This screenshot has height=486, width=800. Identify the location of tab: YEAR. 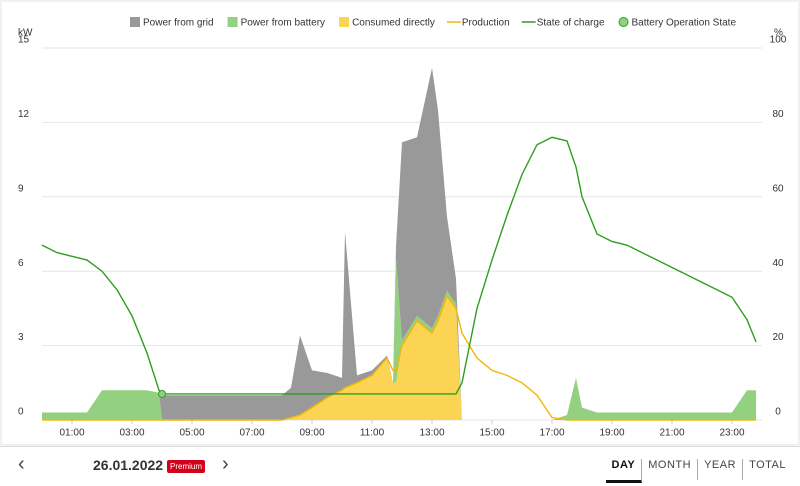
(721, 469).